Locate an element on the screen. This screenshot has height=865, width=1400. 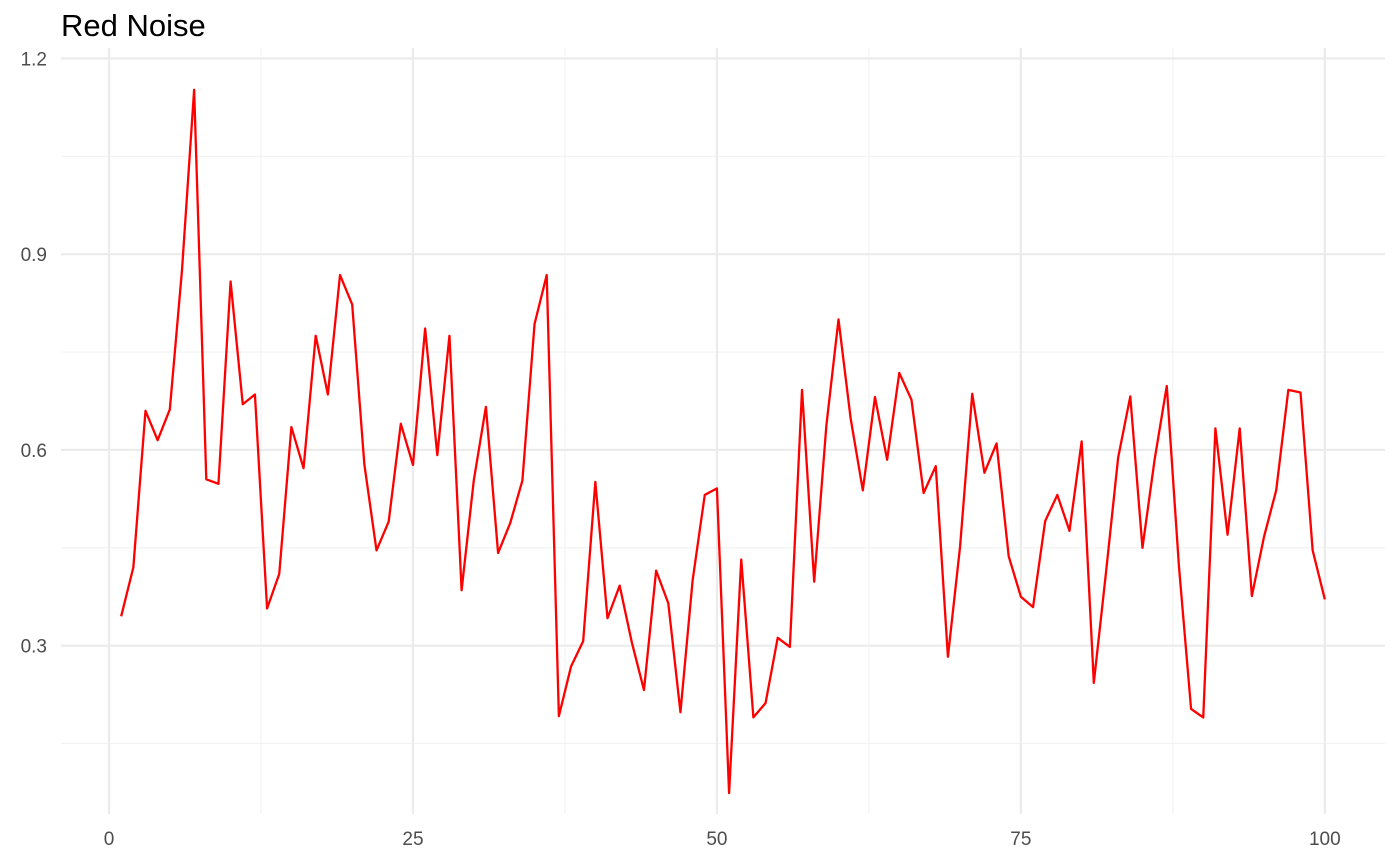
y-tick-label: 1.2 is located at coordinates (34, 59).